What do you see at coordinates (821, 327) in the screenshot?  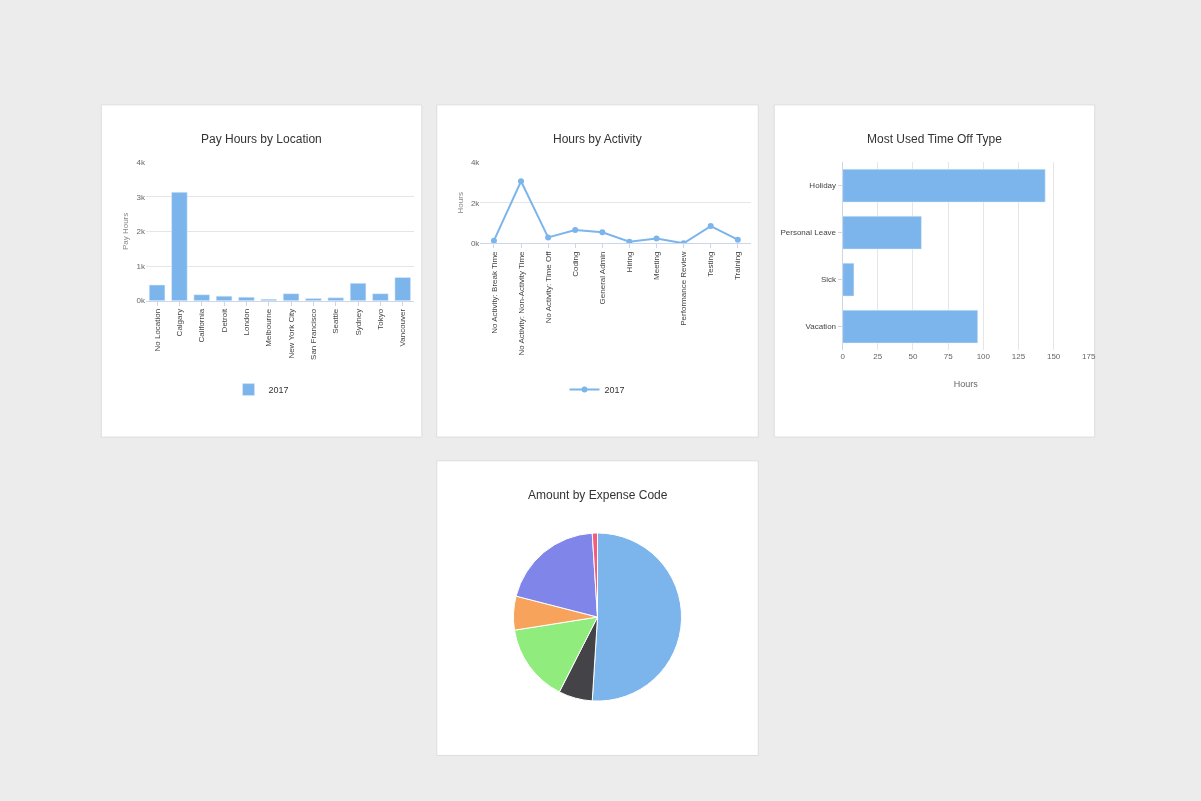 I see `y-tick-label: Vacation` at bounding box center [821, 327].